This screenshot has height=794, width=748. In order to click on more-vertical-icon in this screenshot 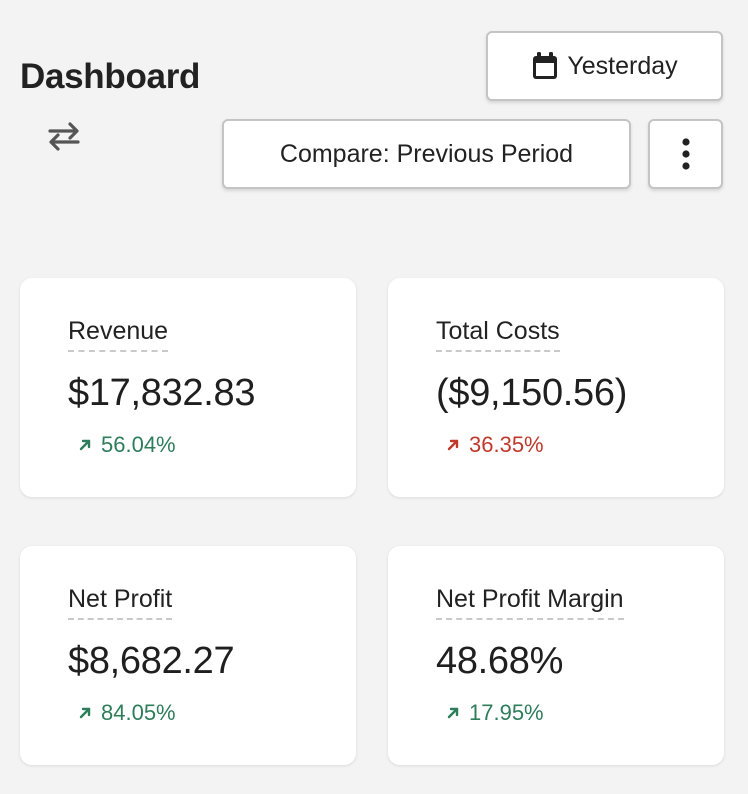, I will do `click(686, 154)`.